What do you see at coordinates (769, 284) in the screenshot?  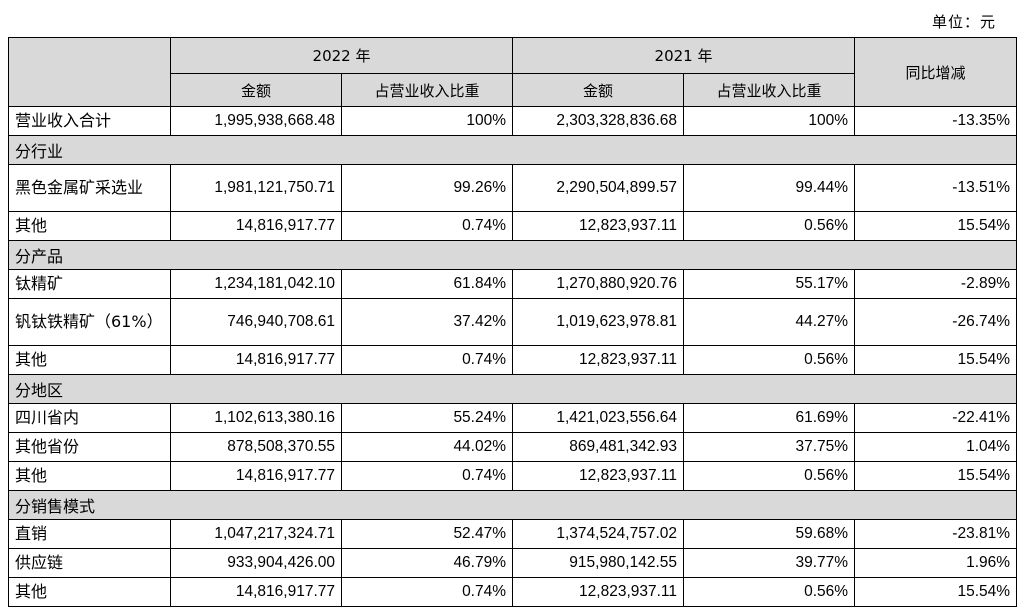 I see `ratio-2021-cell: 55.17%` at bounding box center [769, 284].